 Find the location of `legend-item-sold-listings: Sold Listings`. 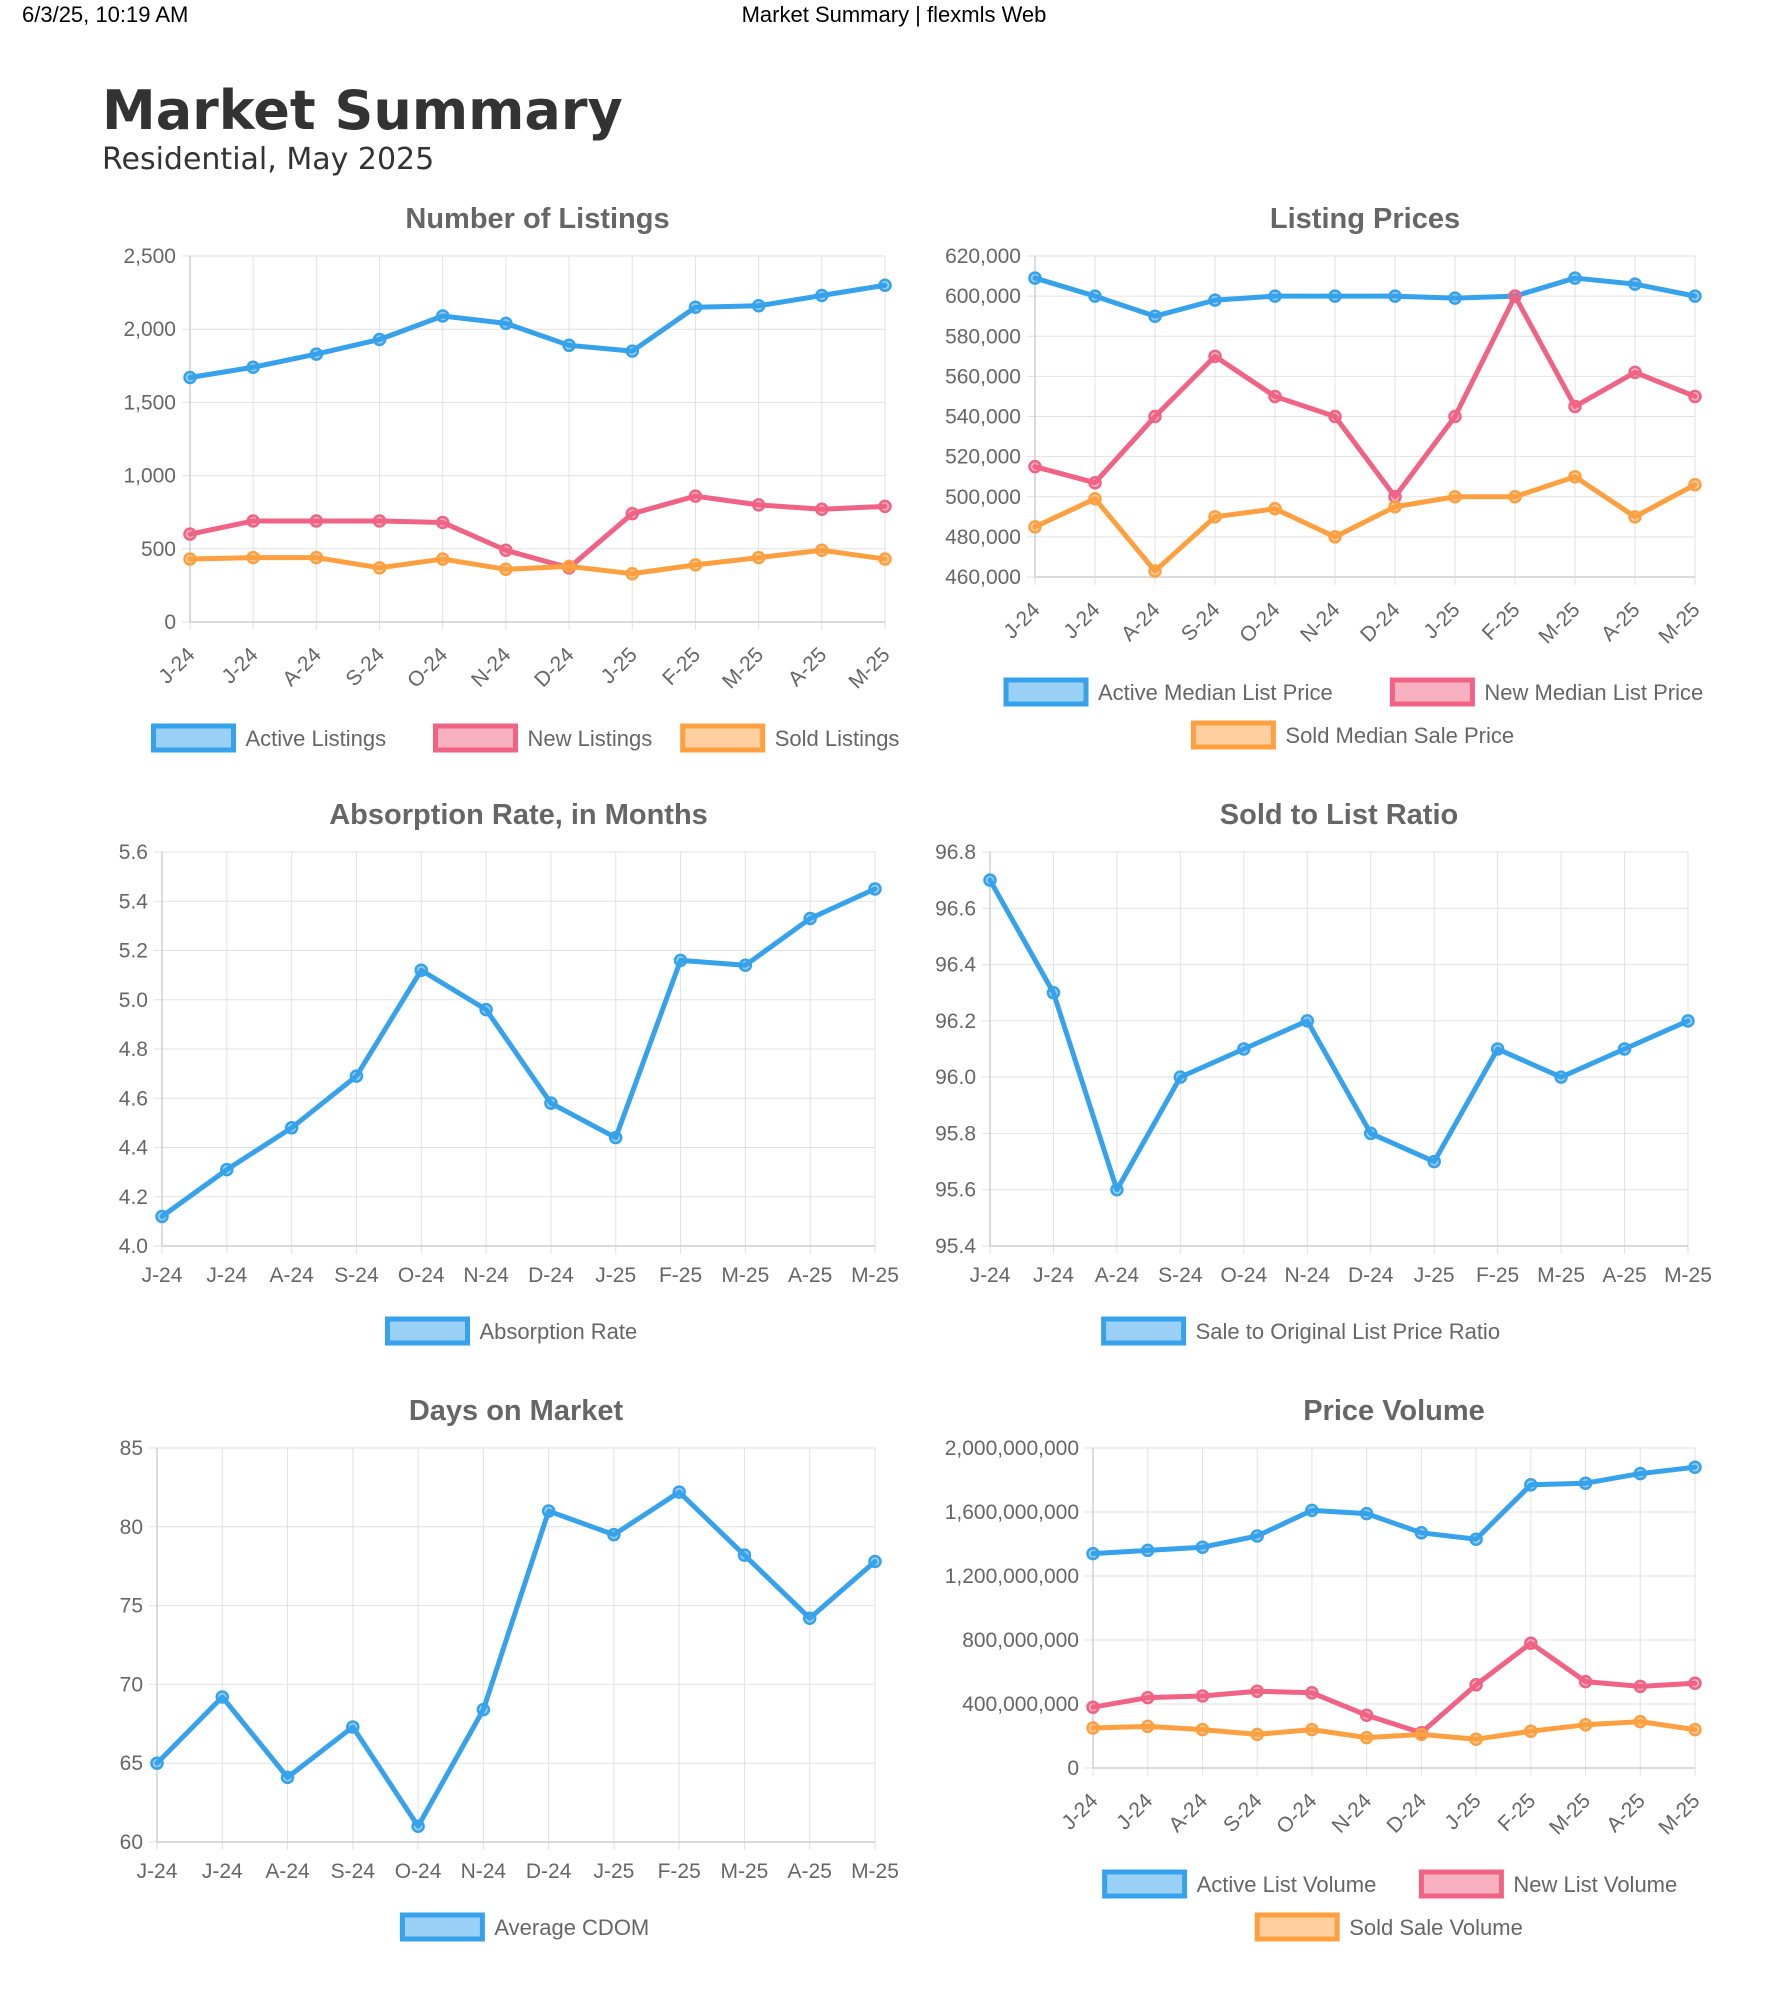

legend-item-sold-listings: Sold Listings is located at coordinates (790, 738).